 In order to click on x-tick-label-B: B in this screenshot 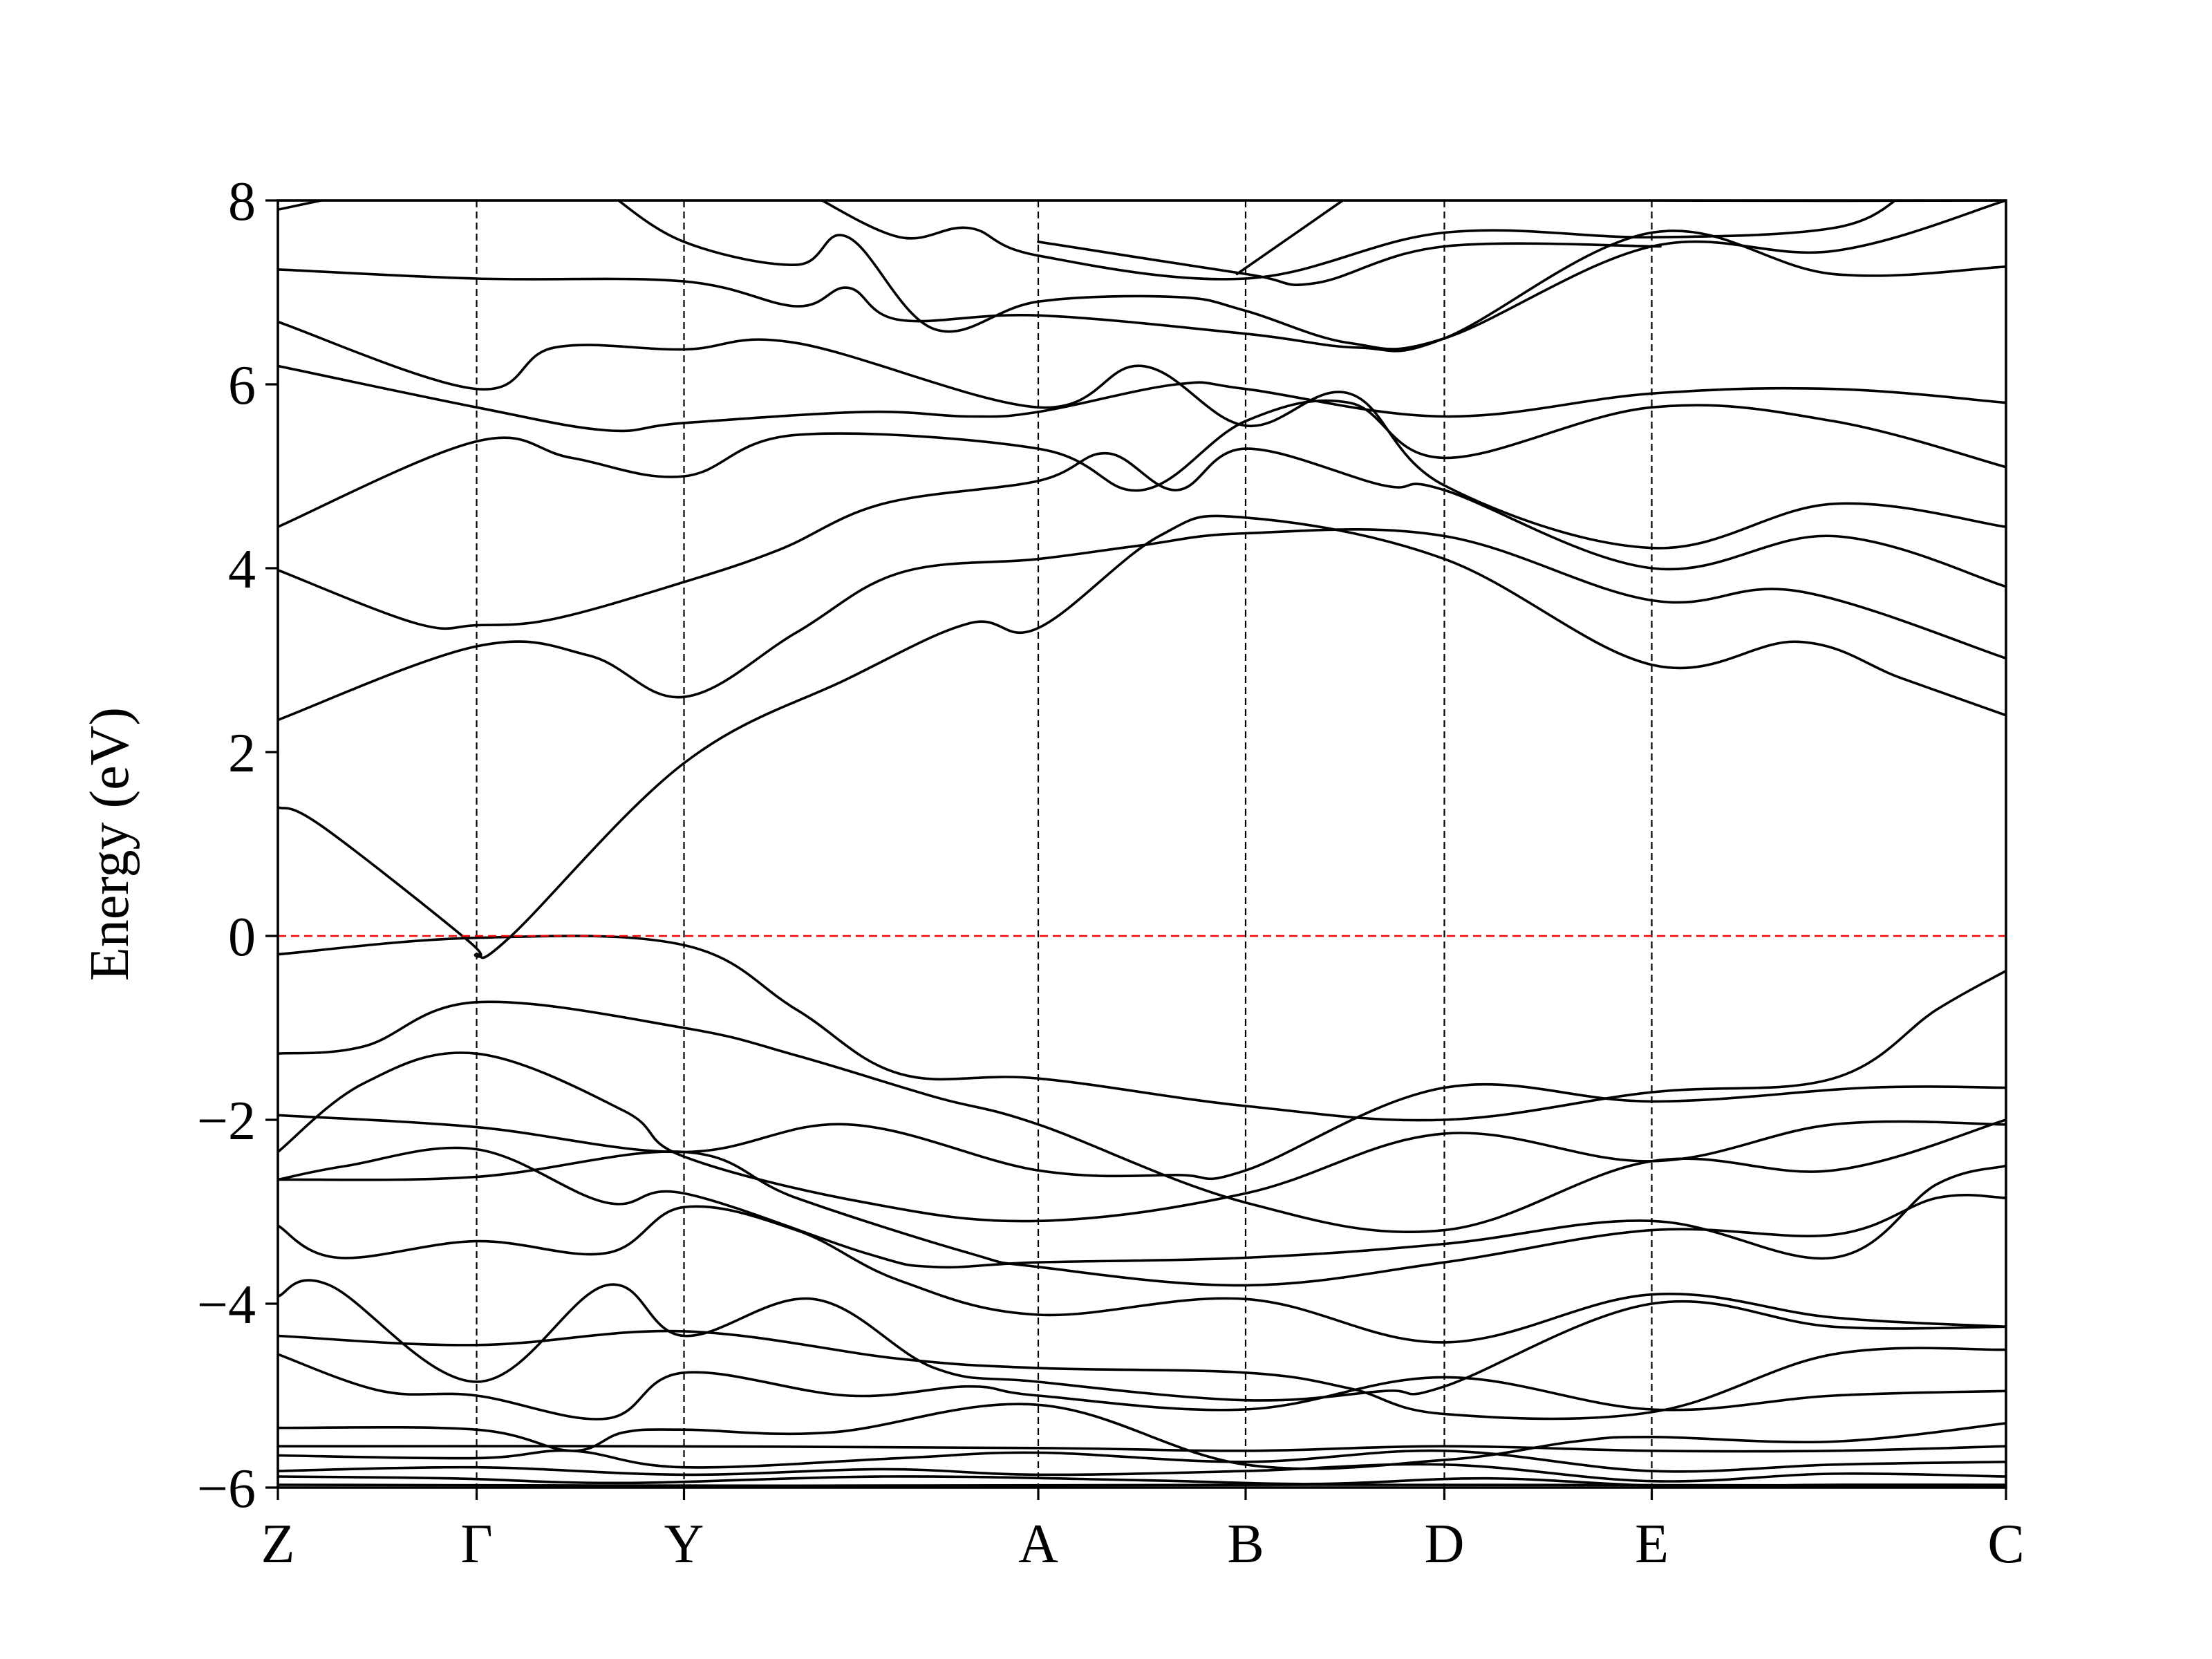, I will do `click(1245, 1544)`.